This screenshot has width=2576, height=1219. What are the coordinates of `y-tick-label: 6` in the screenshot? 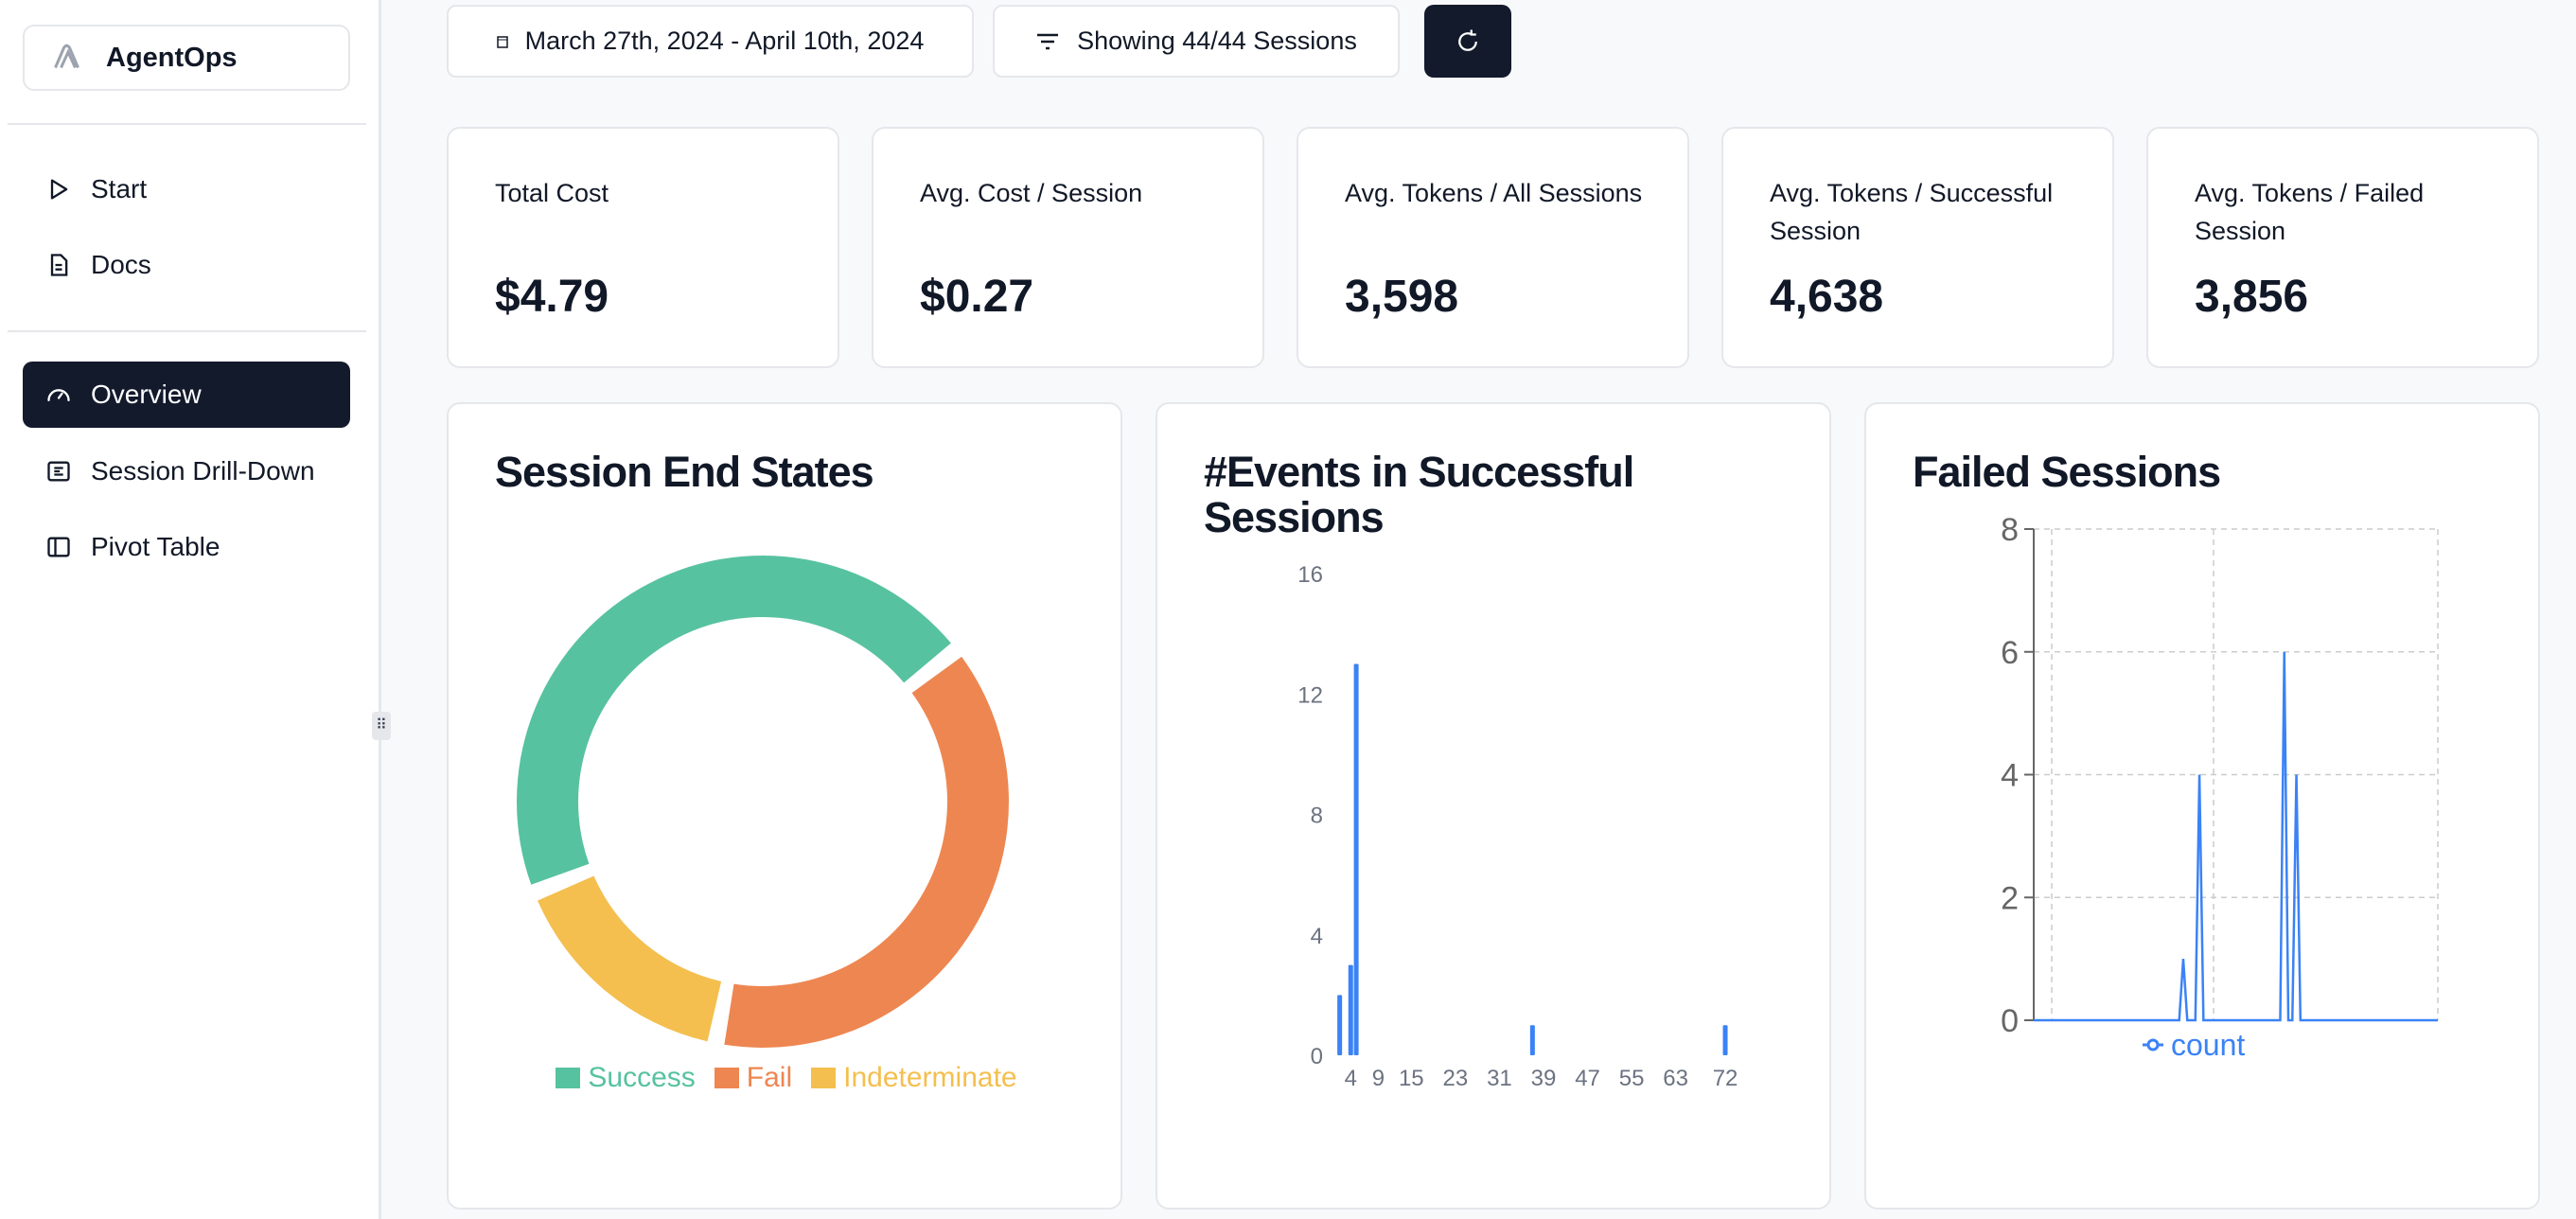 It's located at (2010, 653).